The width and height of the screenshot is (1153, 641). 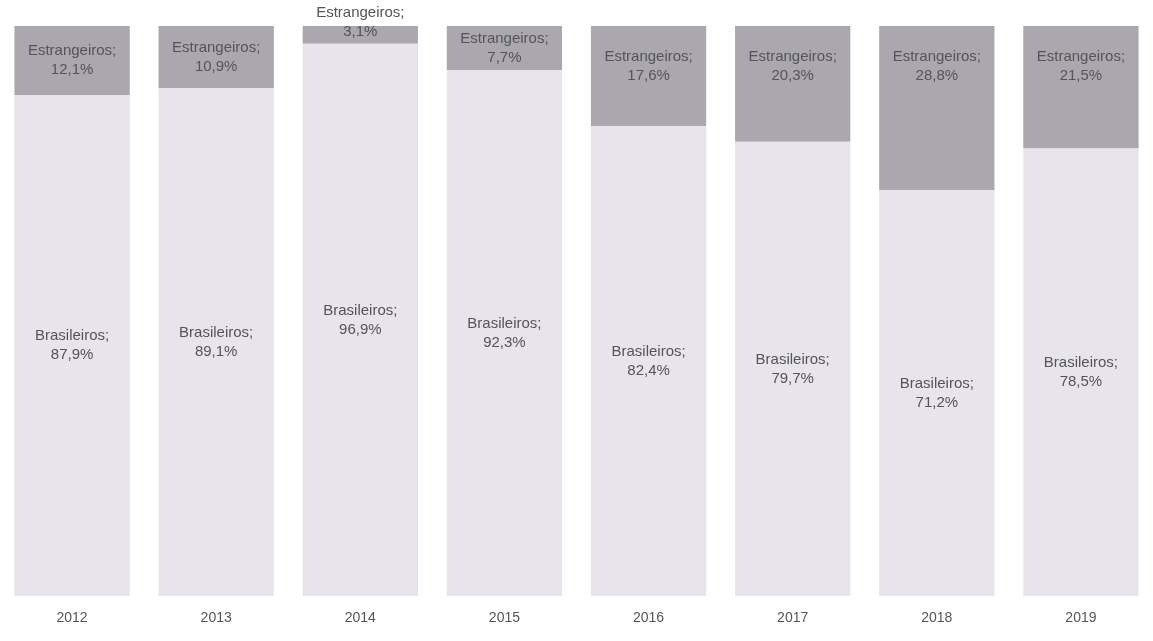 What do you see at coordinates (72, 354) in the screenshot?
I see `data-label: 87,9%` at bounding box center [72, 354].